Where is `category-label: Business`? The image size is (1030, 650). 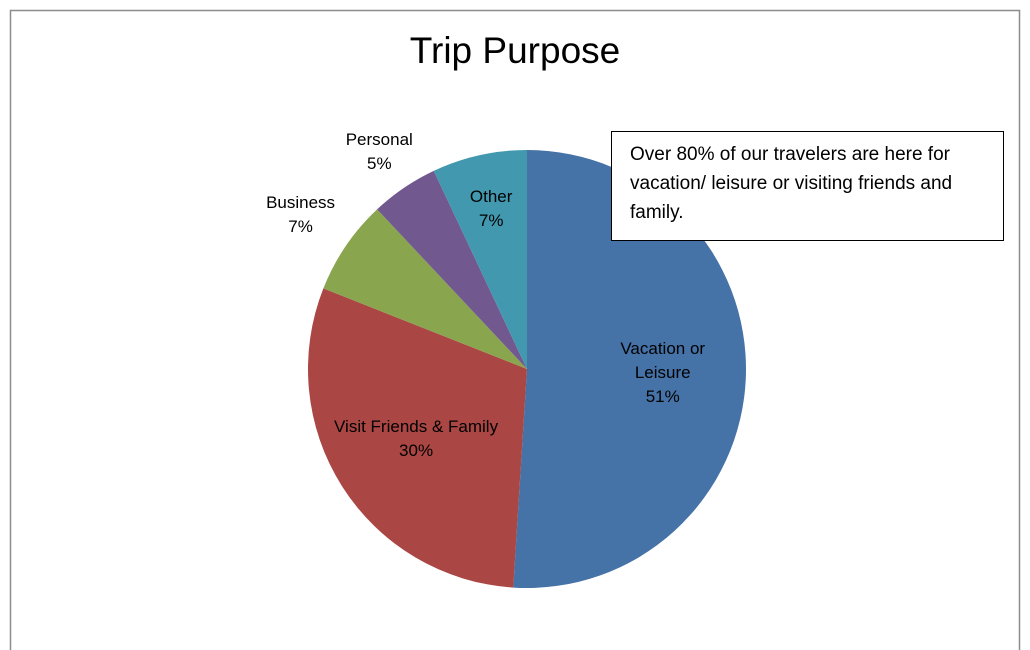
category-label: Business is located at coordinates (301, 203).